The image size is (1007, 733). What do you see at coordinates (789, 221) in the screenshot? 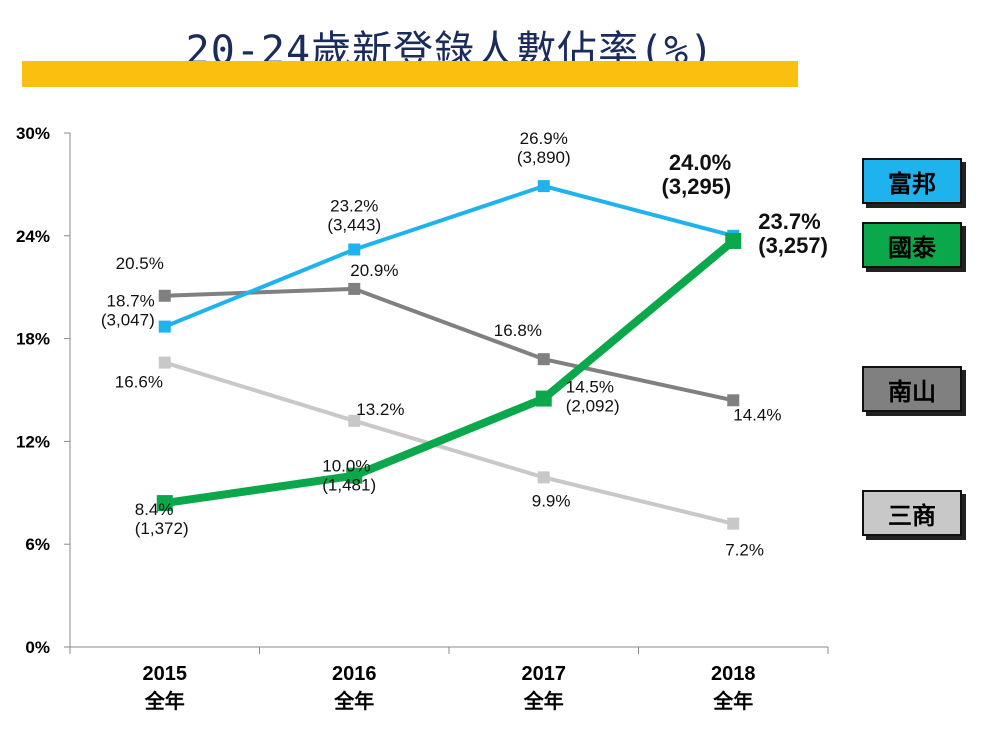
I see `data-label: 23.7%` at bounding box center [789, 221].